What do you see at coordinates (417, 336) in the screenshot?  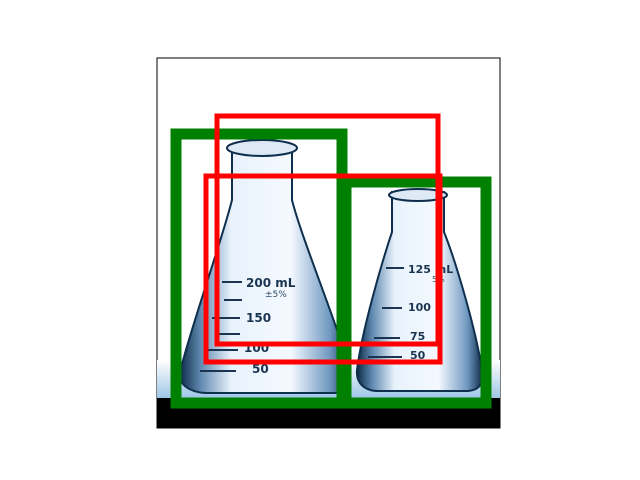 I see `small-flask-label-75: 75` at bounding box center [417, 336].